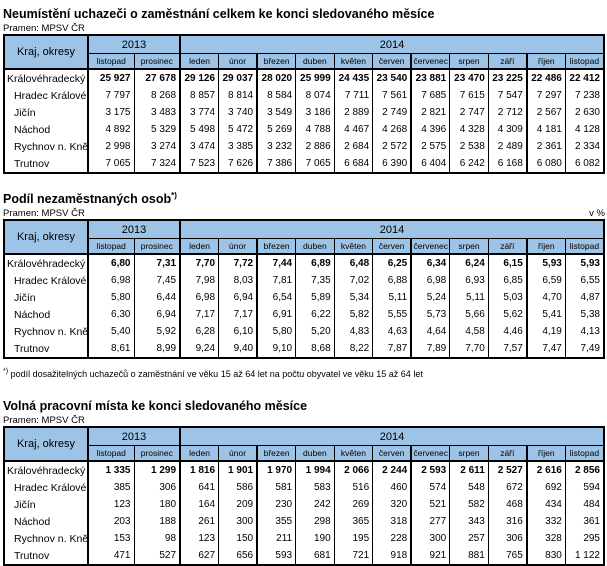 The height and width of the screenshot is (566, 607). Describe the element at coordinates (111, 147) in the screenshot. I see `data-cell: 2 998` at that location.